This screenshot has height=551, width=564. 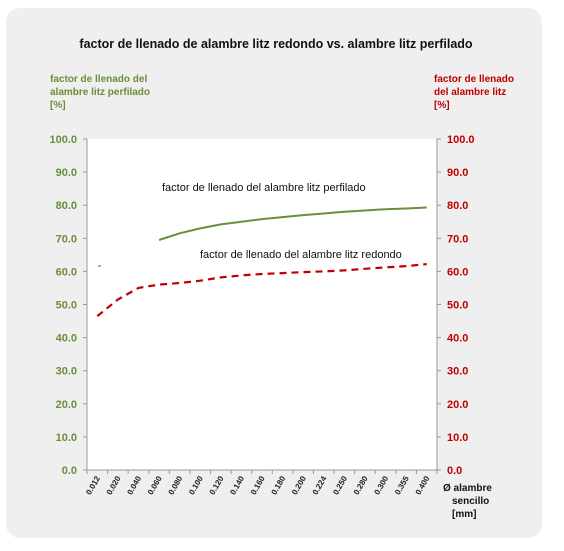 What do you see at coordinates (320, 485) in the screenshot?
I see `x-tick-label: 0.224` at bounding box center [320, 485].